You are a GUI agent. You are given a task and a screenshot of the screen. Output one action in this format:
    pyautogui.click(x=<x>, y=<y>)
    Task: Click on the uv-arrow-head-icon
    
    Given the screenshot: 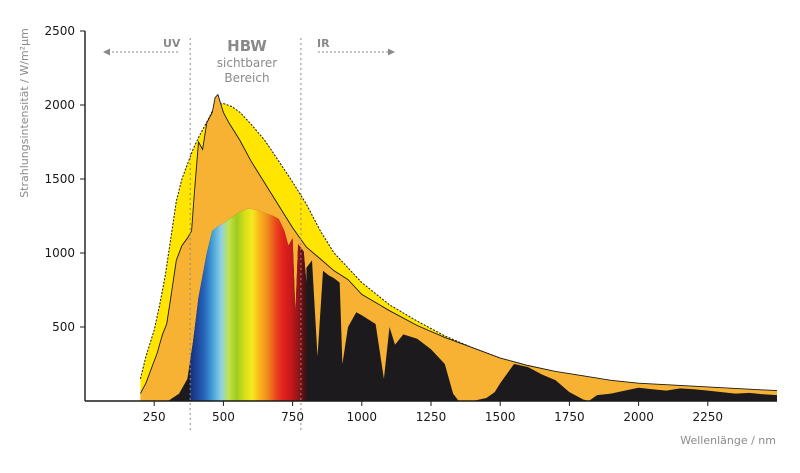 What is the action you would take?
    pyautogui.click(x=106, y=52)
    